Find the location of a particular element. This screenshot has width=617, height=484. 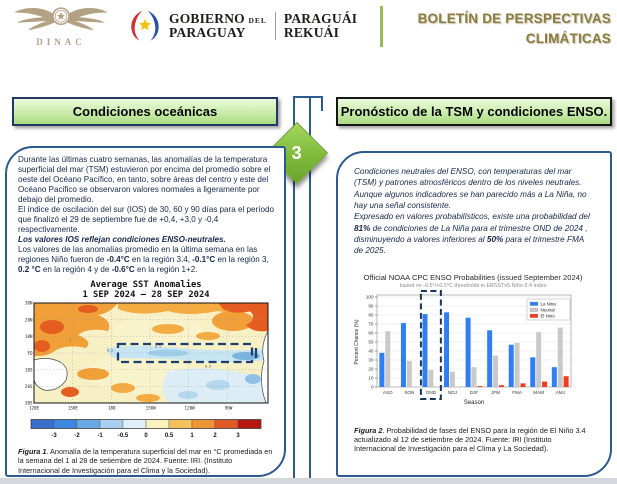

svg-text: 120E is located at coordinates (34, 407).